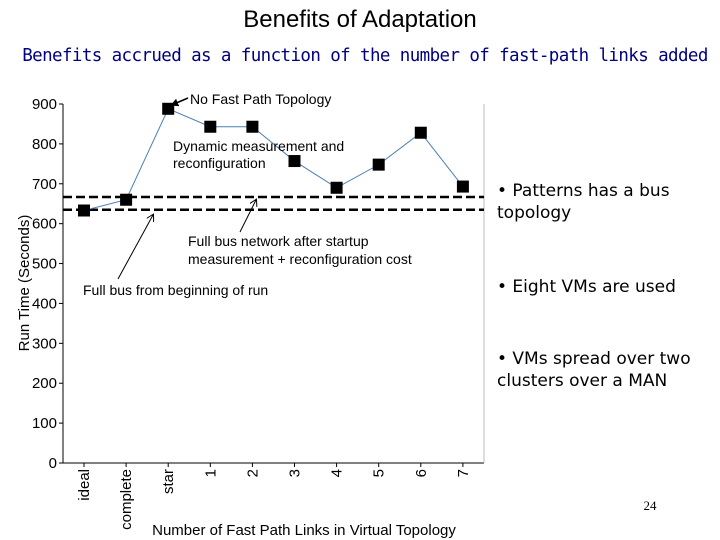  I want to click on slide-number: 24, so click(650, 505).